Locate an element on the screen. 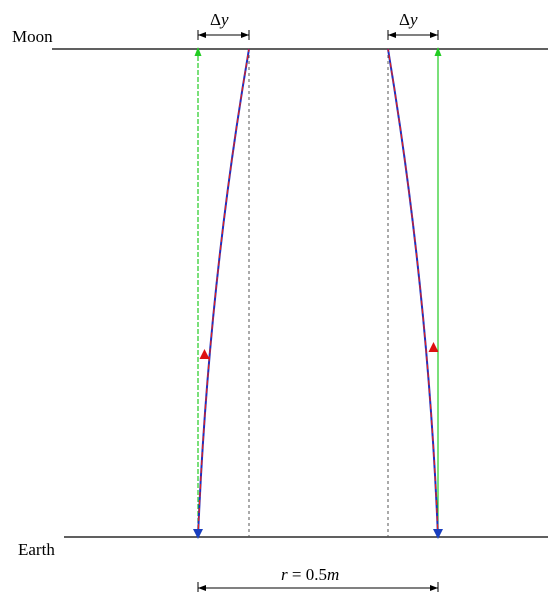 The width and height of the screenshot is (554, 592). left-down-arrowhead-icon is located at coordinates (198, 534).